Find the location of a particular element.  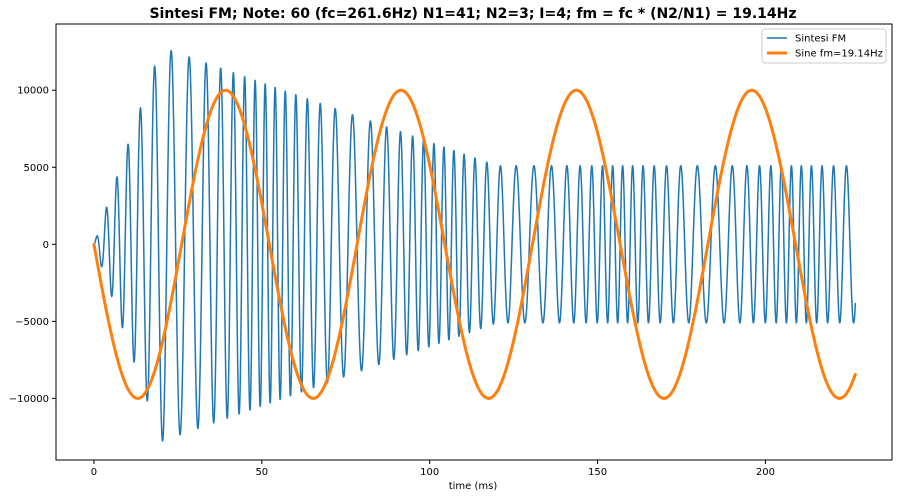

x-tick-label: 200 is located at coordinates (765, 472).